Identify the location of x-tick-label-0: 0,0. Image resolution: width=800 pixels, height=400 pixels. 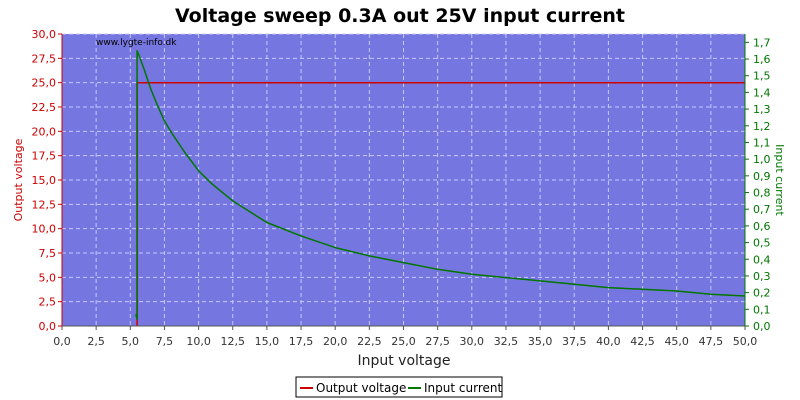
(62, 341).